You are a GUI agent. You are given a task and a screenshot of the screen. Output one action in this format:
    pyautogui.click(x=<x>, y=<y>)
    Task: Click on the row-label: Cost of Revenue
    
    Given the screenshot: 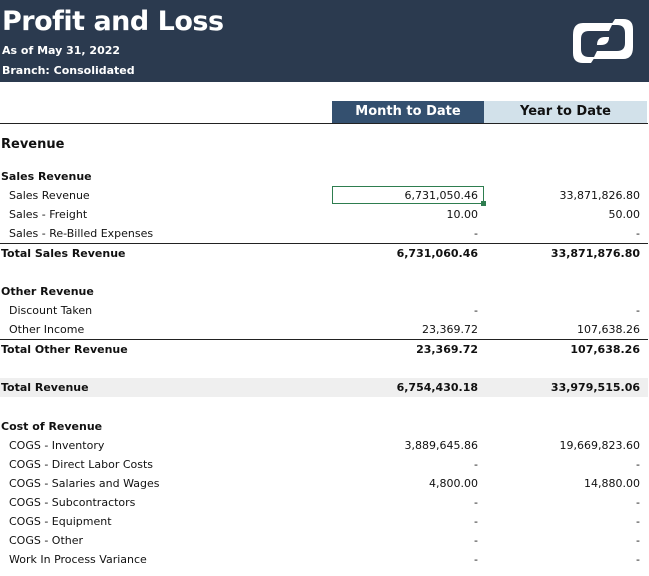 What is the action you would take?
    pyautogui.click(x=52, y=426)
    